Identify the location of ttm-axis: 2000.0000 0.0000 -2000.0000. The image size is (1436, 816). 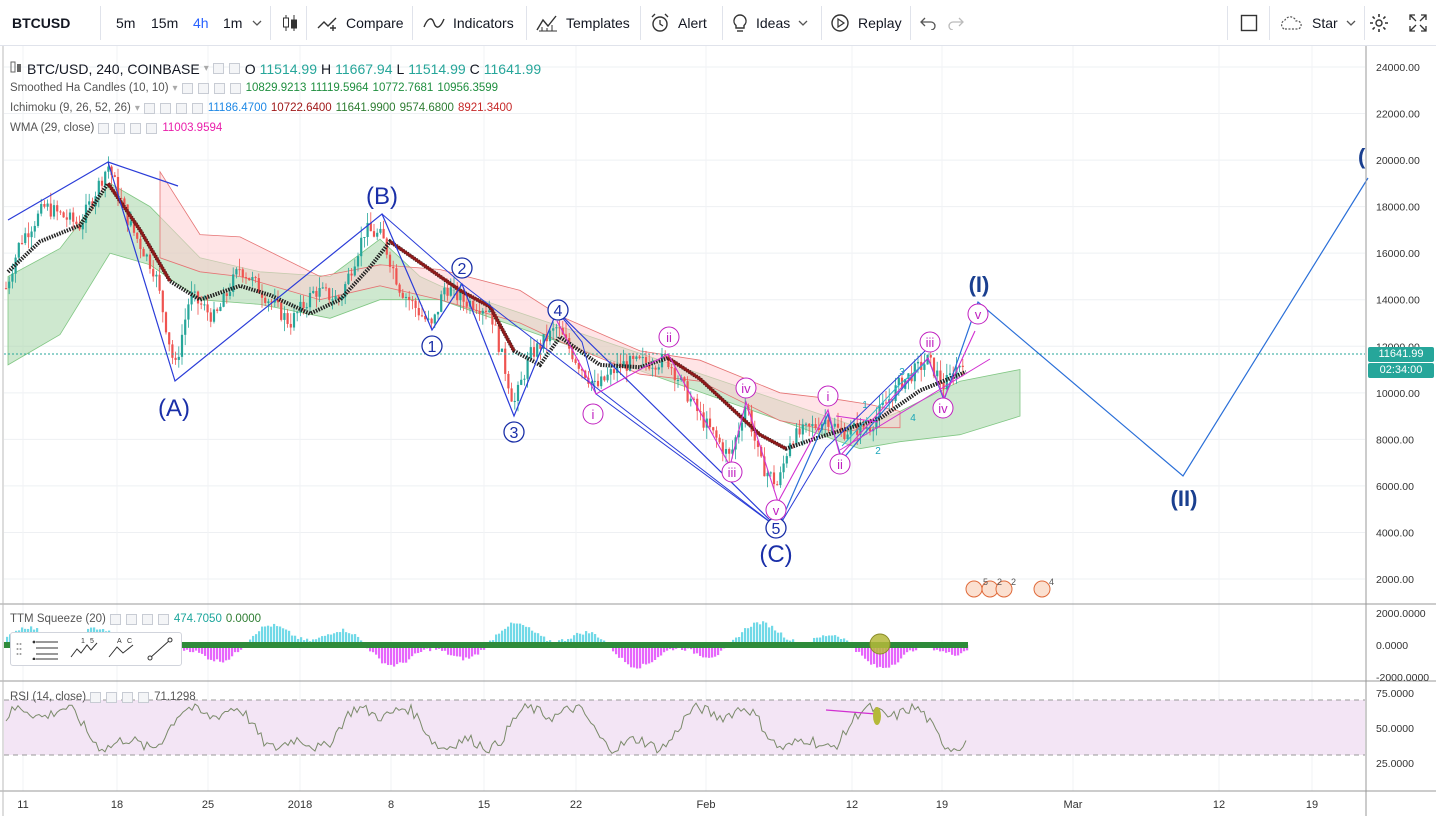
(1402, 646).